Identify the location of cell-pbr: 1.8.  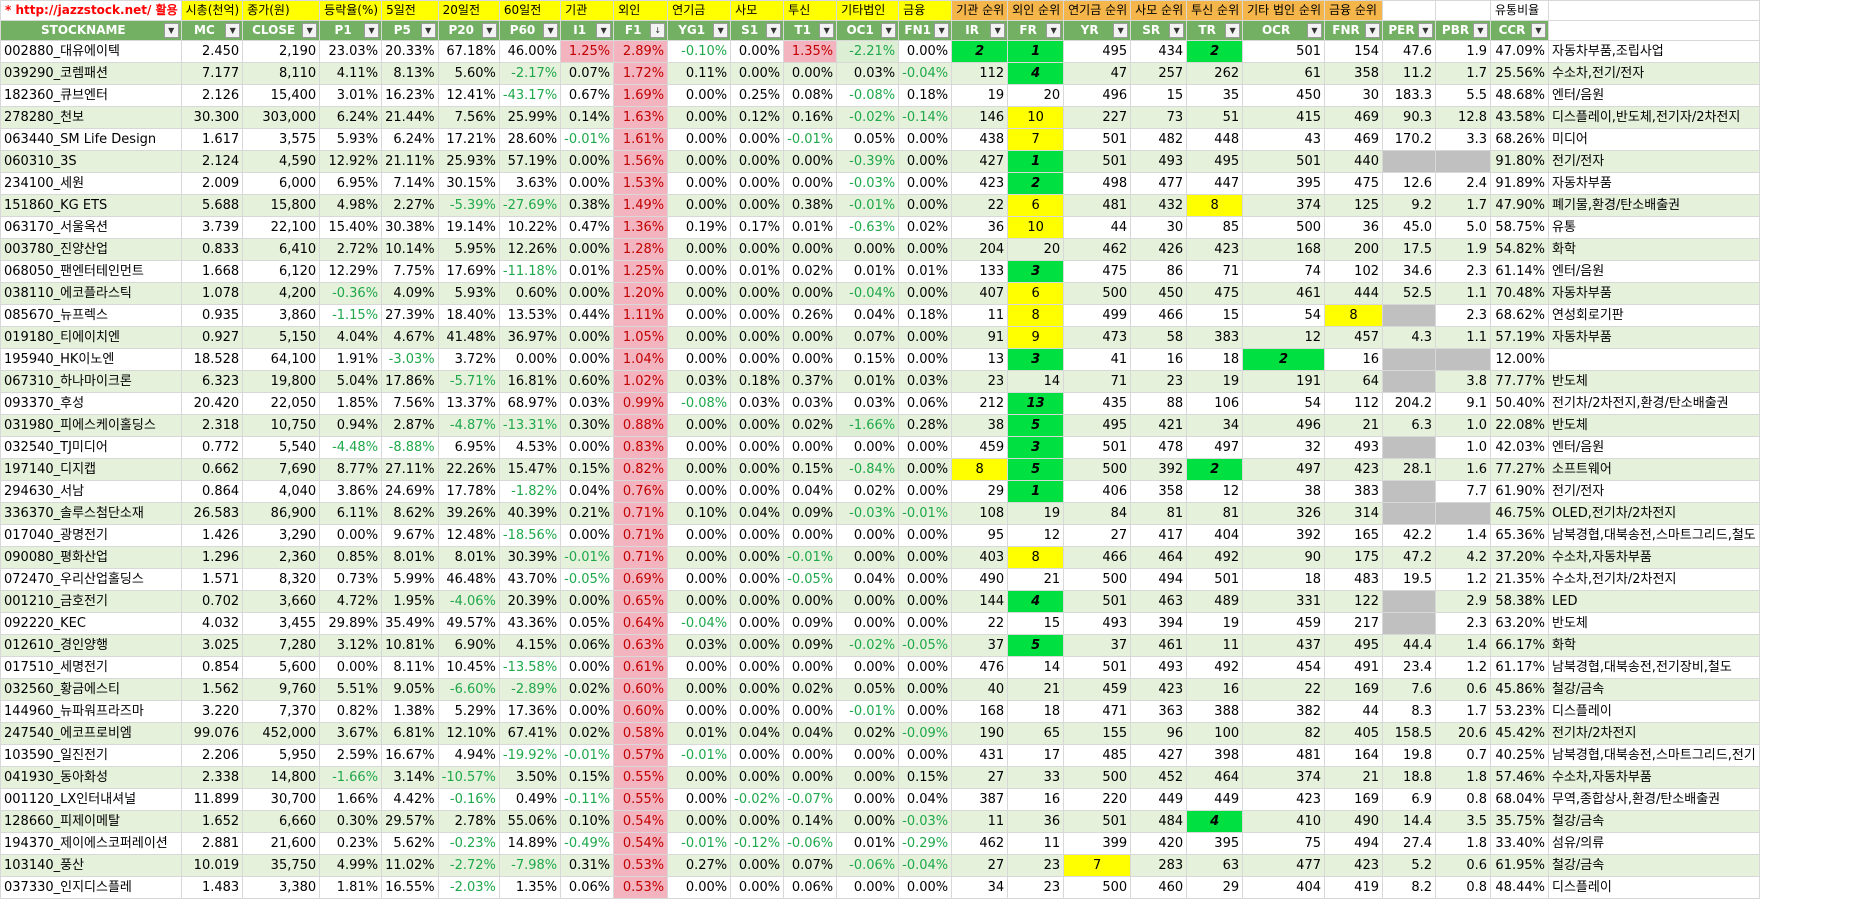
(1463, 843).